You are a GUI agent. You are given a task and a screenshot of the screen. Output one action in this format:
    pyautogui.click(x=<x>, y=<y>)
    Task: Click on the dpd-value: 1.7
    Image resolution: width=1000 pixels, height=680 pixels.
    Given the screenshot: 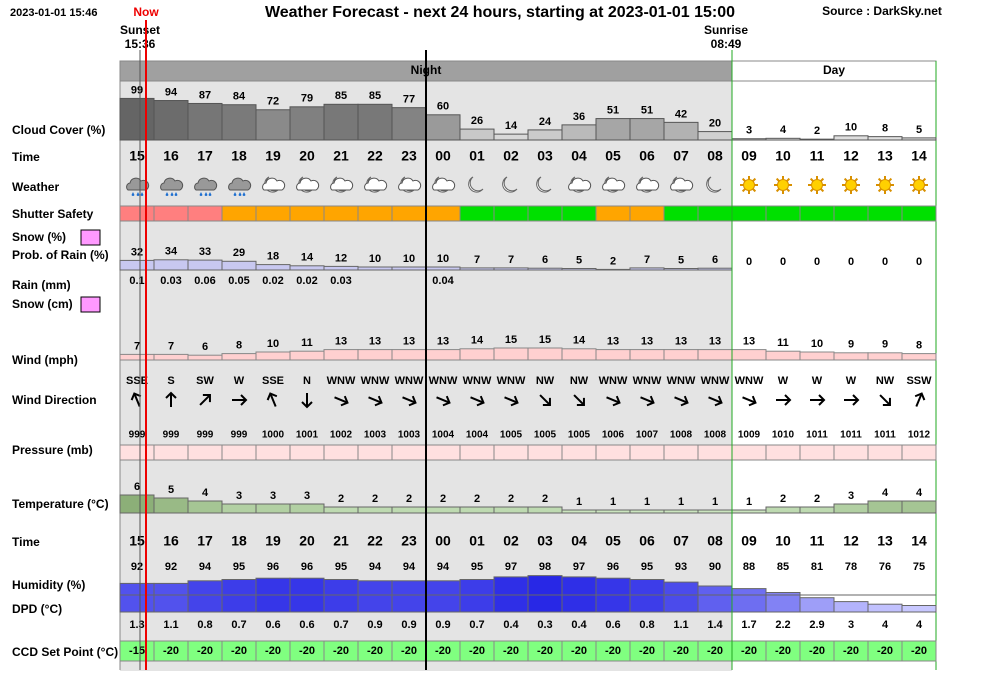 What is the action you would take?
    pyautogui.click(x=748, y=625)
    